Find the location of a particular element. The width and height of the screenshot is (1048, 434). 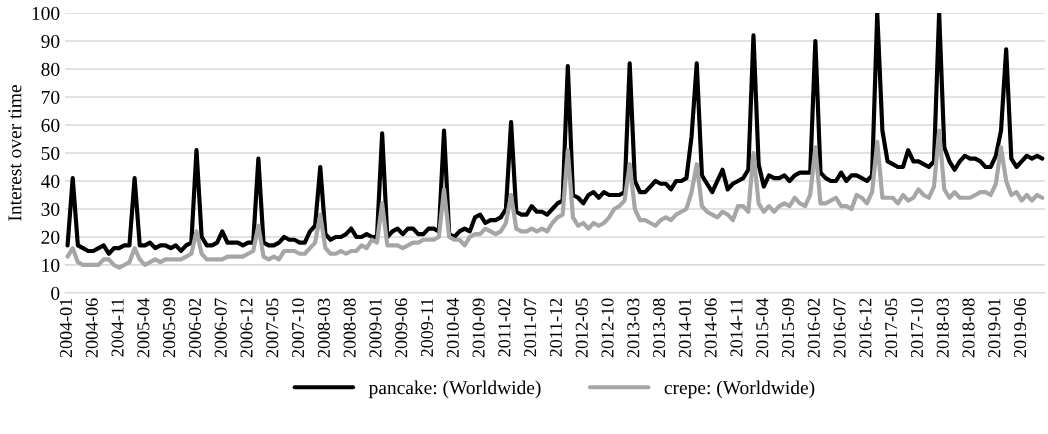

x-tick-label: 2010-09 is located at coordinates (478, 328).